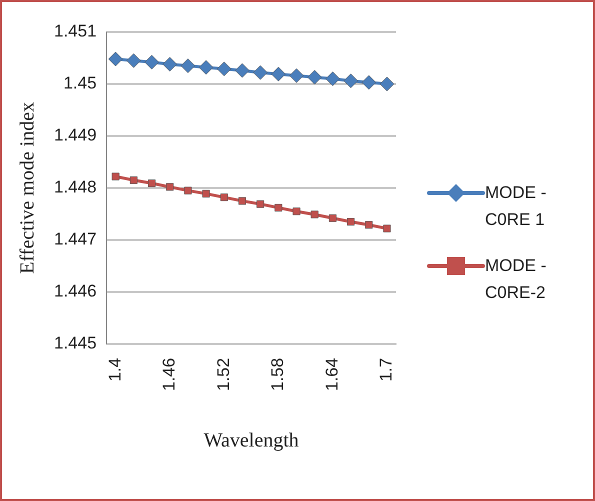 The width and height of the screenshot is (595, 501). What do you see at coordinates (75, 343) in the screenshot?
I see `y-tick-label: 1.445` at bounding box center [75, 343].